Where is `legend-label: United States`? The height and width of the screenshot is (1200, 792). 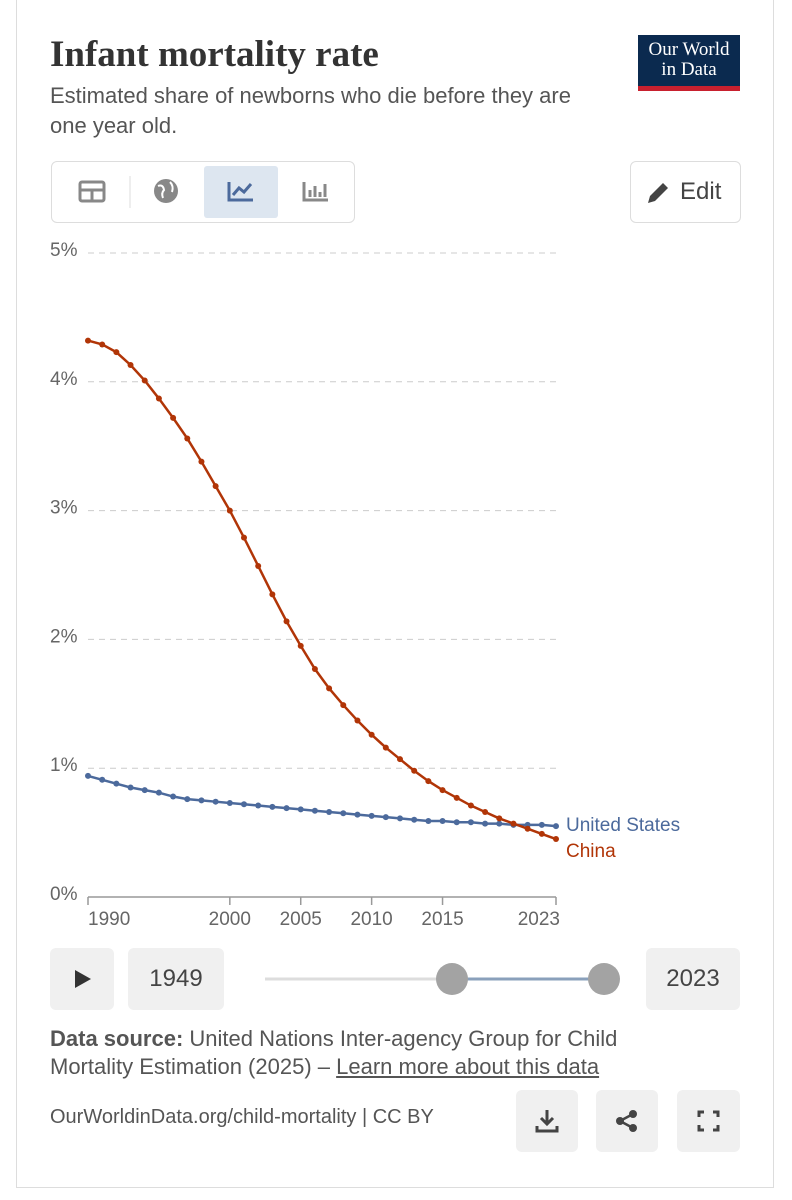 legend-label: United States is located at coordinates (623, 825).